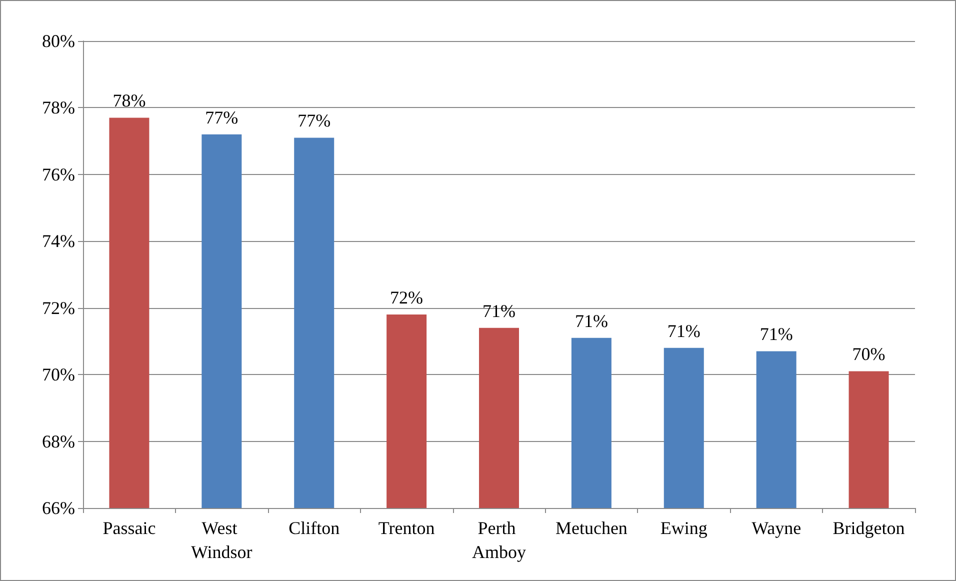 The height and width of the screenshot is (581, 956). Describe the element at coordinates (407, 298) in the screenshot. I see `data-label: 72%` at that location.